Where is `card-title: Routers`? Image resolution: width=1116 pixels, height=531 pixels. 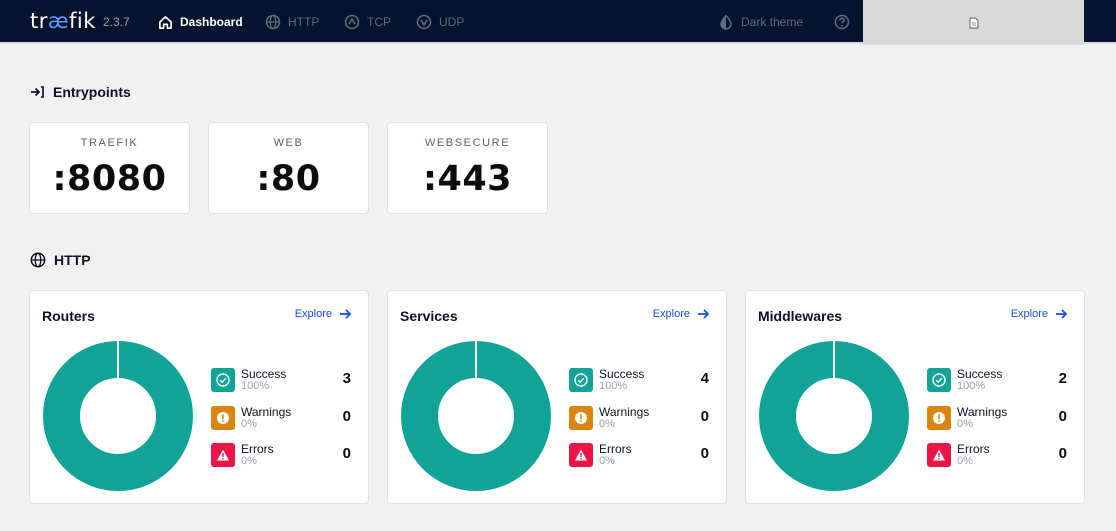
card-title: Routers is located at coordinates (68, 316).